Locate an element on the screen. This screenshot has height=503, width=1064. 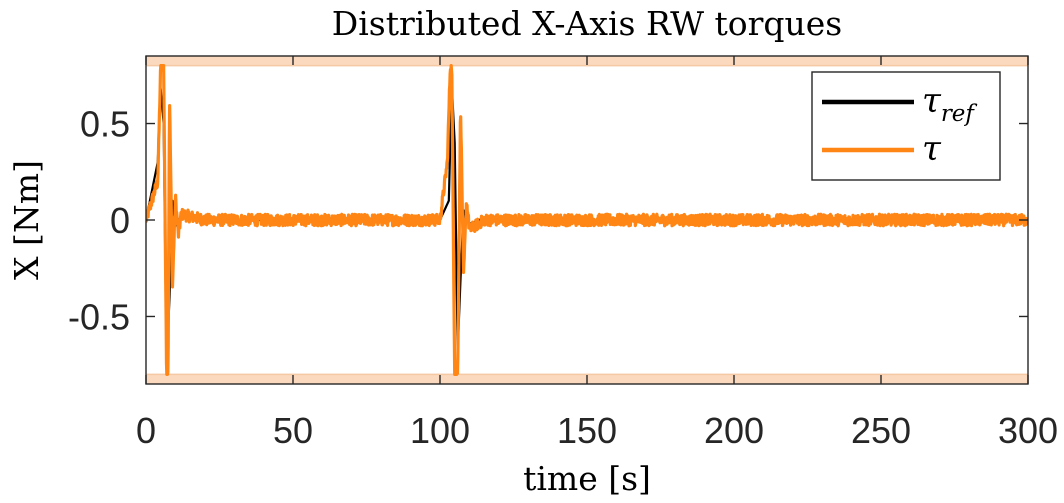
x-tick-label: 200 is located at coordinates (734, 430).